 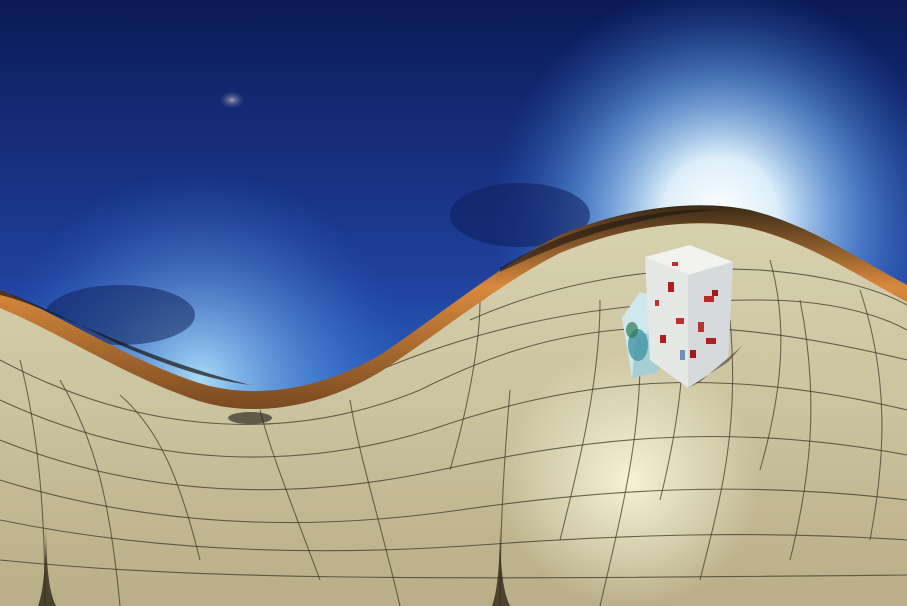 What do you see at coordinates (693, 316) in the screenshot?
I see `tall-box` at bounding box center [693, 316].